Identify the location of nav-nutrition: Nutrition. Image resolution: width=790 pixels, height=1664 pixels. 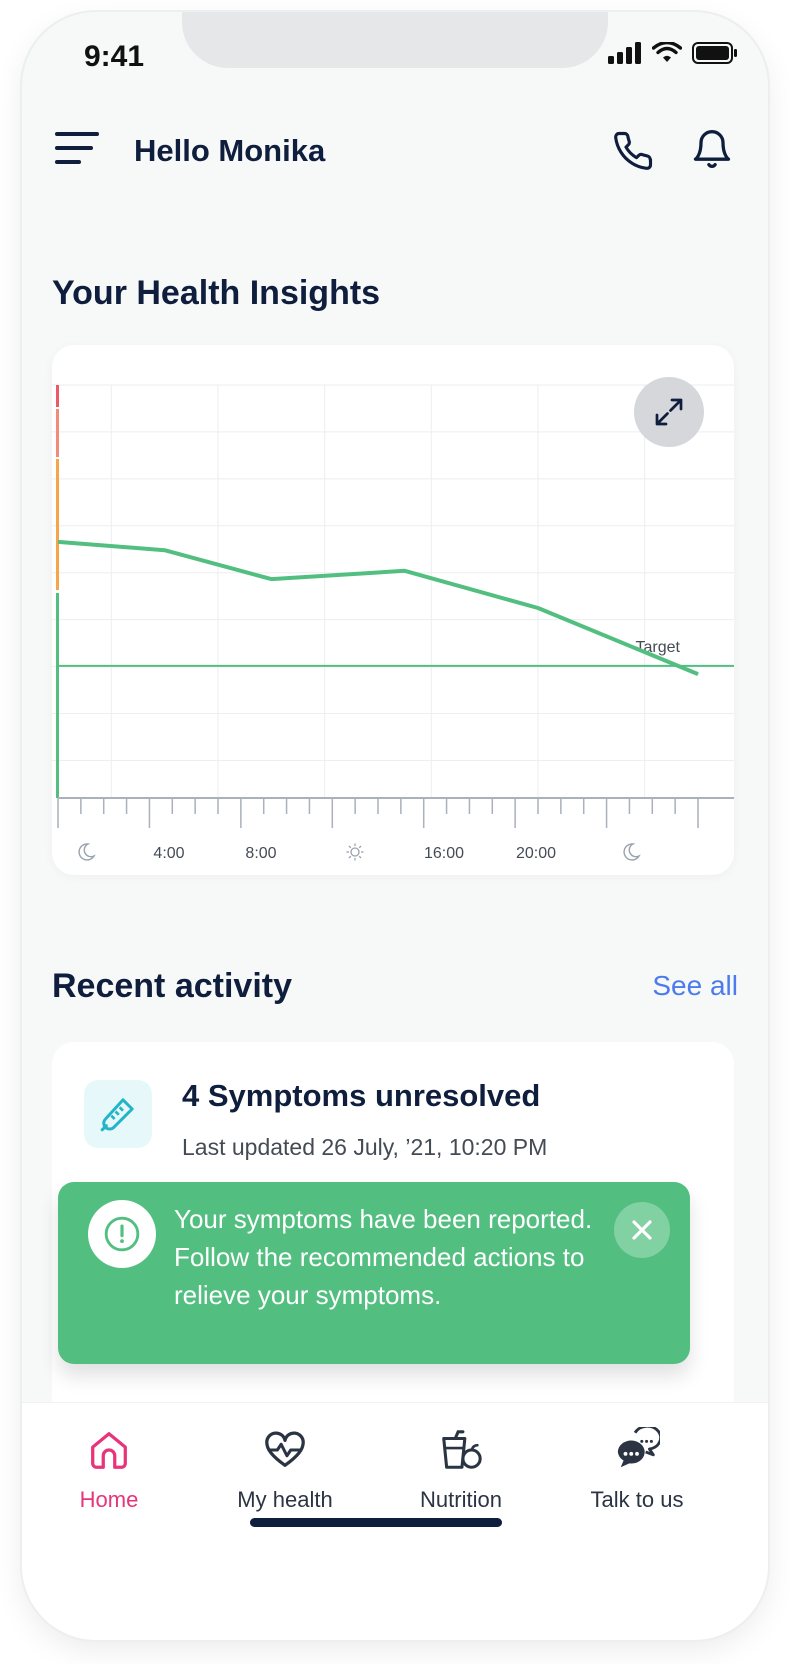
(461, 1467).